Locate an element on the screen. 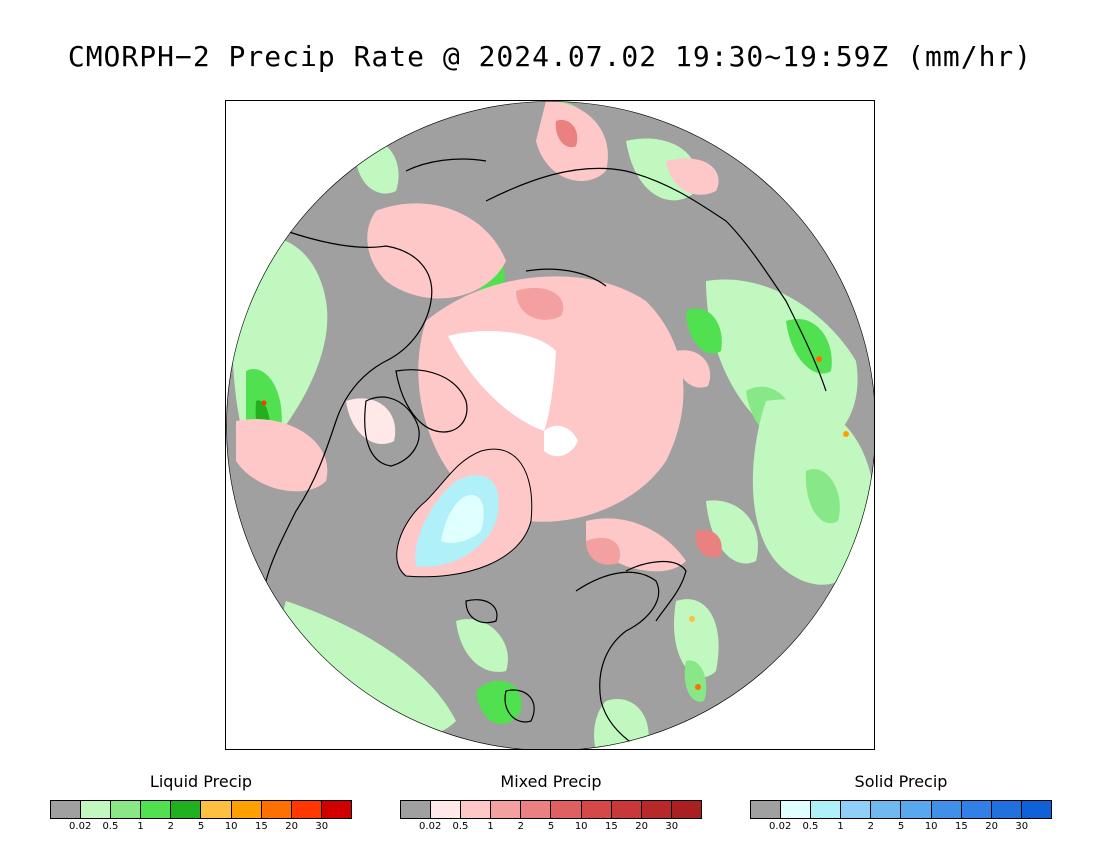  legend-solid: Solid Precip 0.02 0.5 1 2 5 10 15 20 30 is located at coordinates (901, 803).